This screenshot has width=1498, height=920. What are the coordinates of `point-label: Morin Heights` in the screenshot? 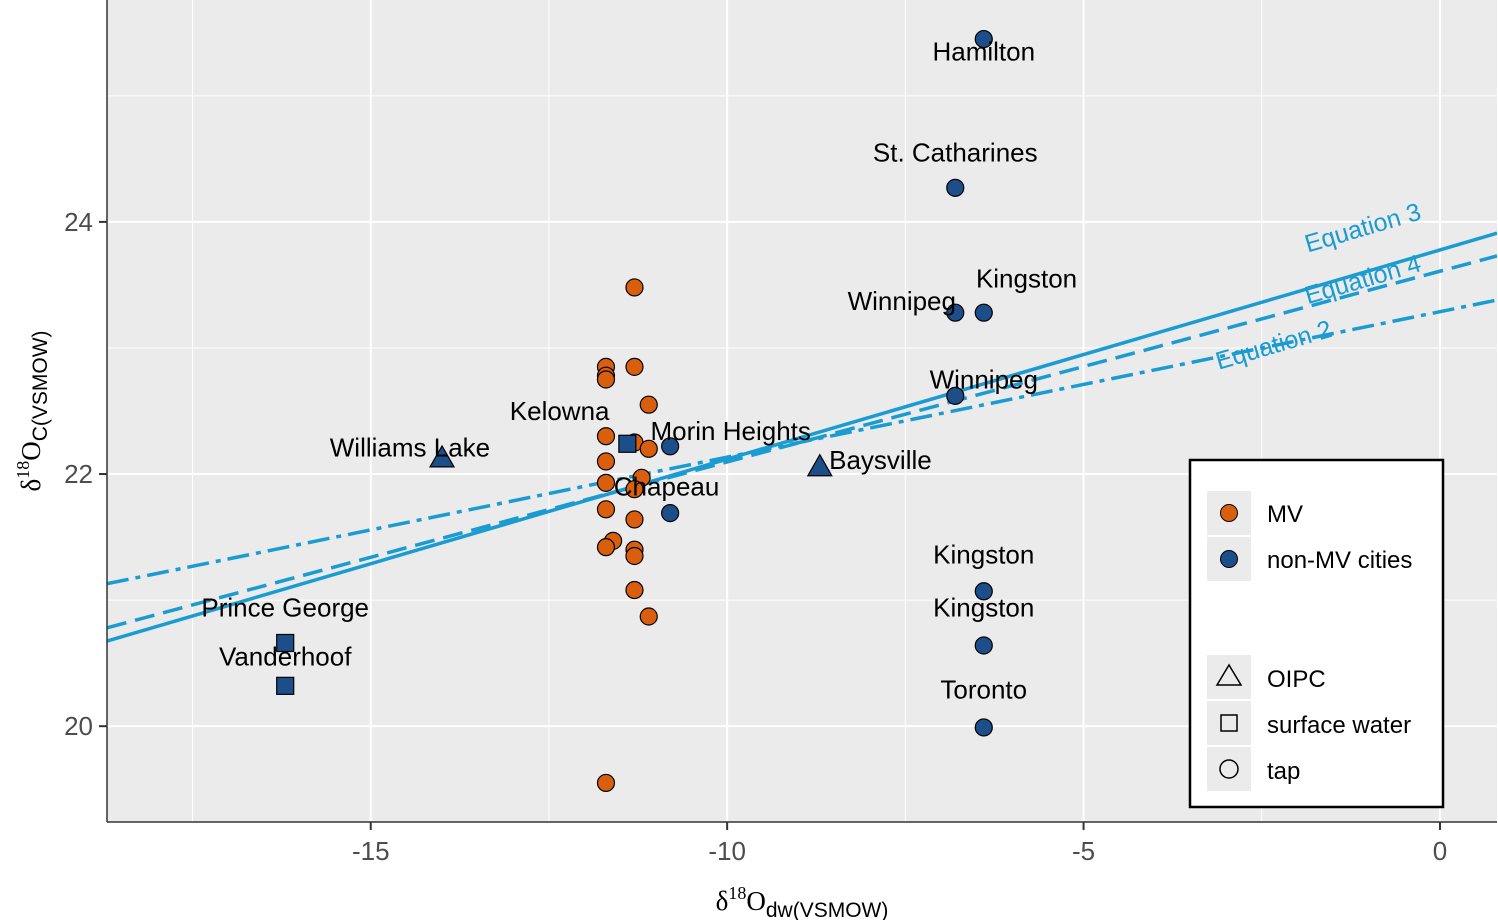 It's located at (731, 431).